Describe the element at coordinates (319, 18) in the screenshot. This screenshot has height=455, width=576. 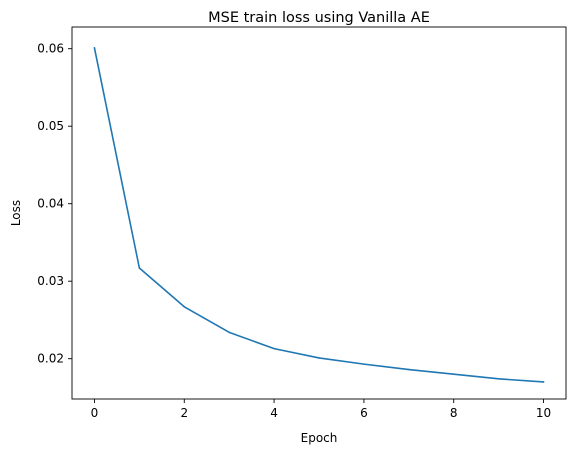
I see `chart-title: MSE train loss using Vanilla AE` at that location.